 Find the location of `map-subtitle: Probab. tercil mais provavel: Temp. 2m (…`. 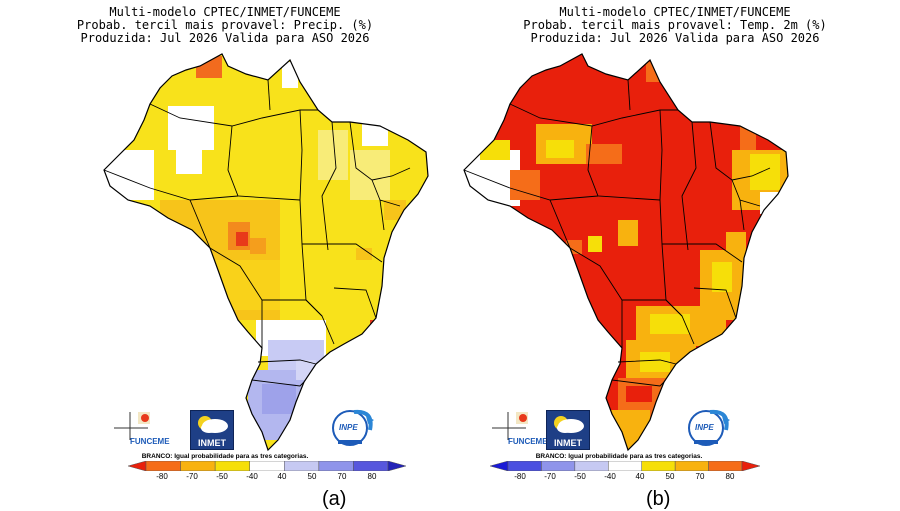

map-subtitle: Probab. tercil mais provavel: Temp. 2m (… is located at coordinates (675, 25).